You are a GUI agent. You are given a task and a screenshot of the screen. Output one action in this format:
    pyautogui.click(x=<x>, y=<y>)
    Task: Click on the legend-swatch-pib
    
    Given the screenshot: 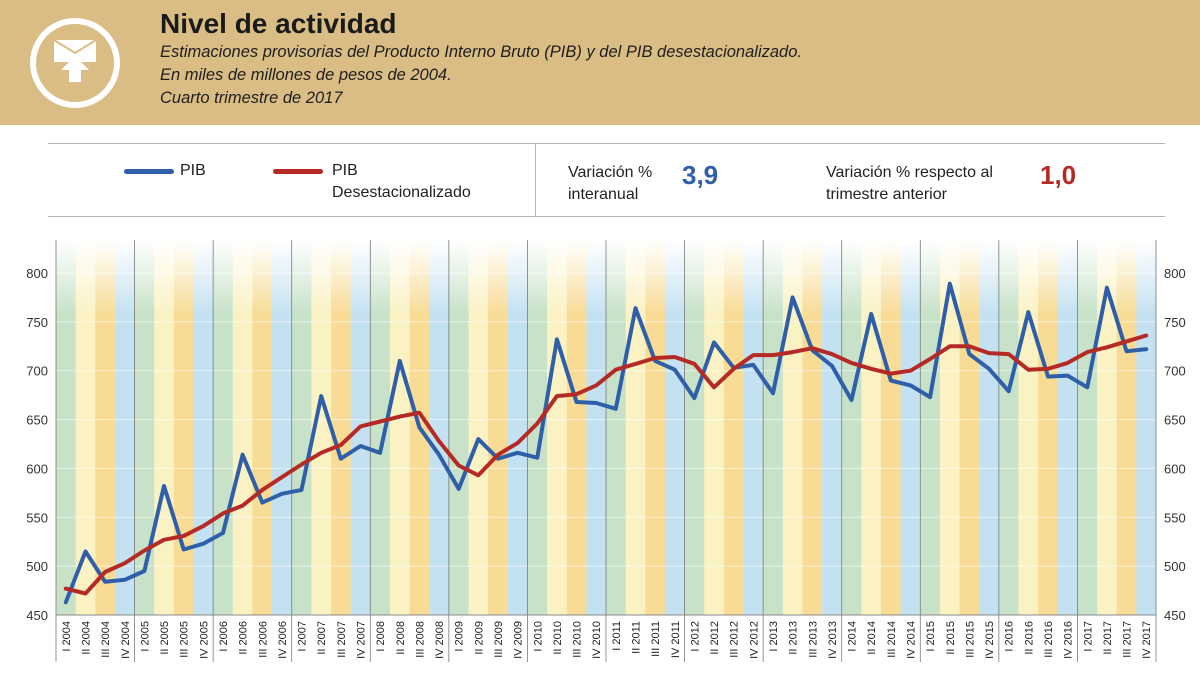 What is the action you would take?
    pyautogui.click(x=149, y=171)
    